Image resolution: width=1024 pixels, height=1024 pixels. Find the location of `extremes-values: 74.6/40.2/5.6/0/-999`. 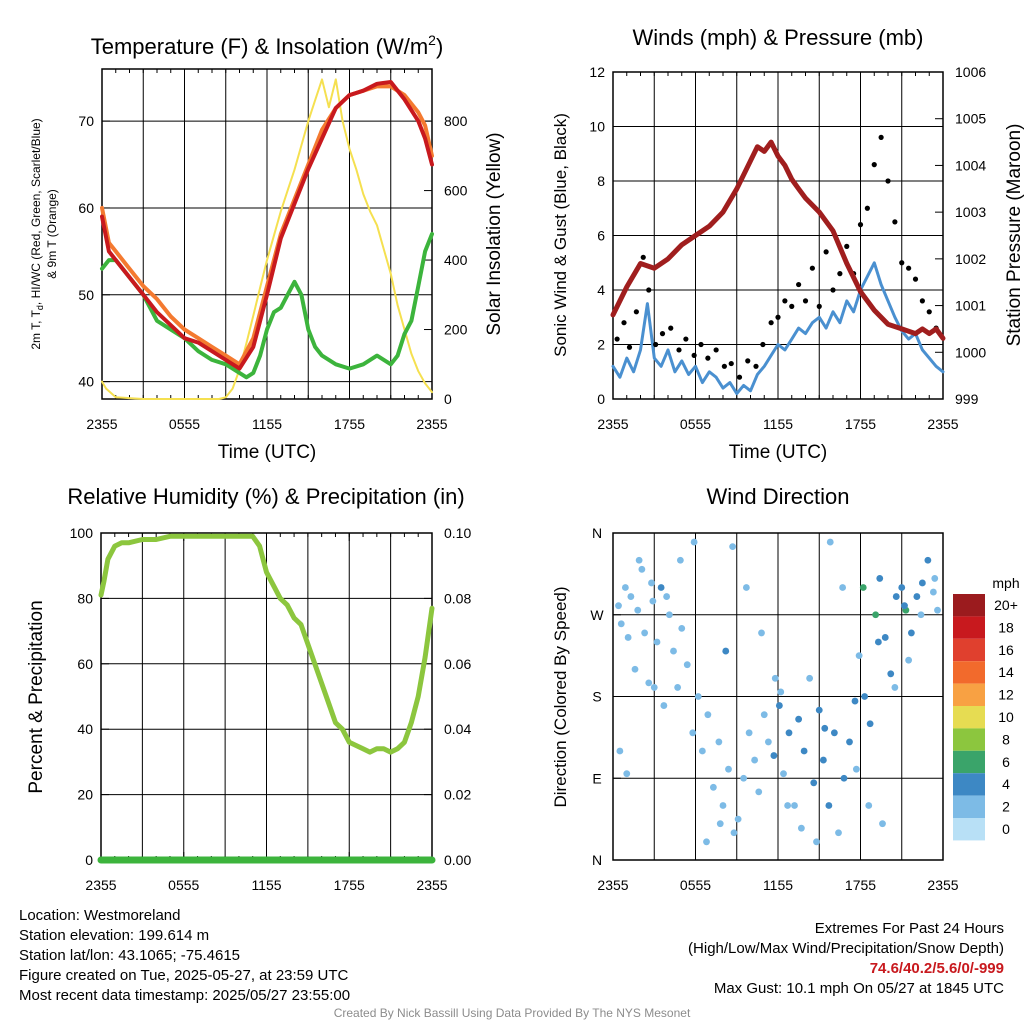

extremes-values: 74.6/40.2/5.6/0/-999 is located at coordinates (936, 968).